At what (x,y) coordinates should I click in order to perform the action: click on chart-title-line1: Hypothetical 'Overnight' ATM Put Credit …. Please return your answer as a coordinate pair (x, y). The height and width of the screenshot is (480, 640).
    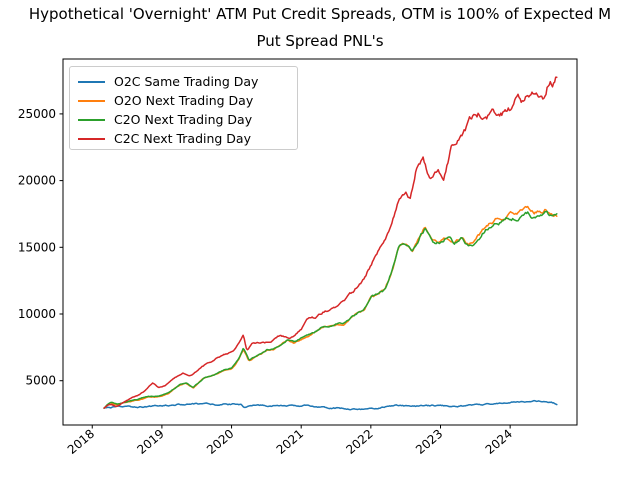
    Looking at the image, I should click on (320, 14).